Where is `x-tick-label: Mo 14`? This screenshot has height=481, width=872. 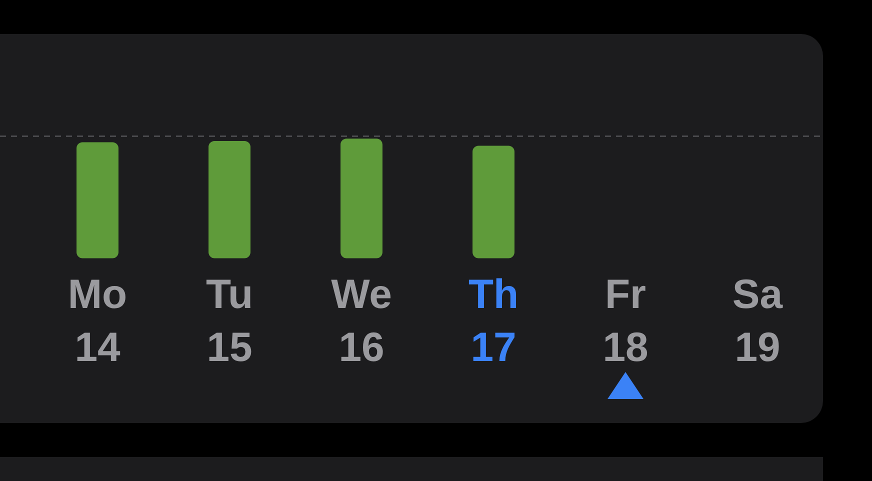
x-tick-label: Mo 14 is located at coordinates (98, 320).